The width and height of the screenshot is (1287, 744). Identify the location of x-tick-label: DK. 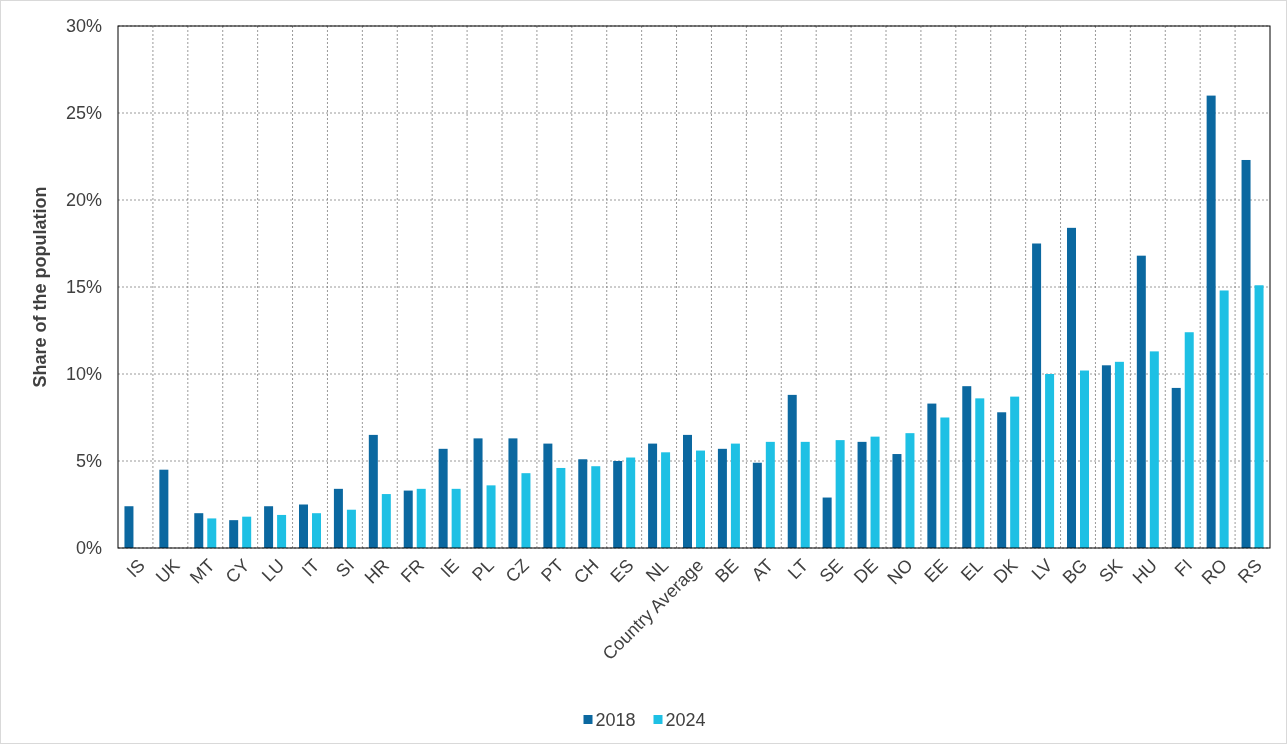
(1005, 571).